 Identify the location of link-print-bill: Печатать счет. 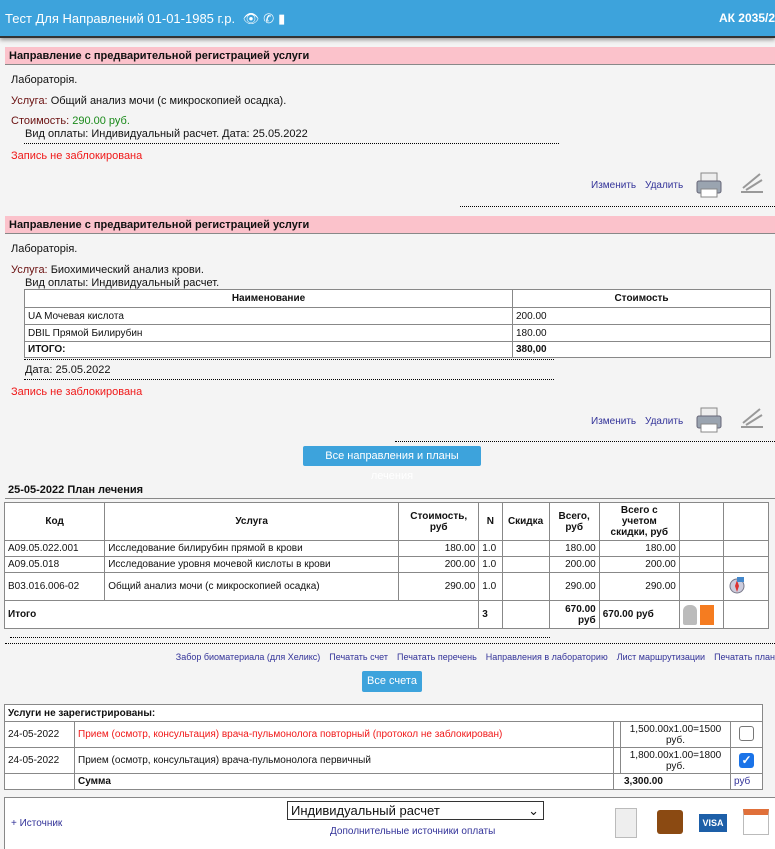
(359, 657).